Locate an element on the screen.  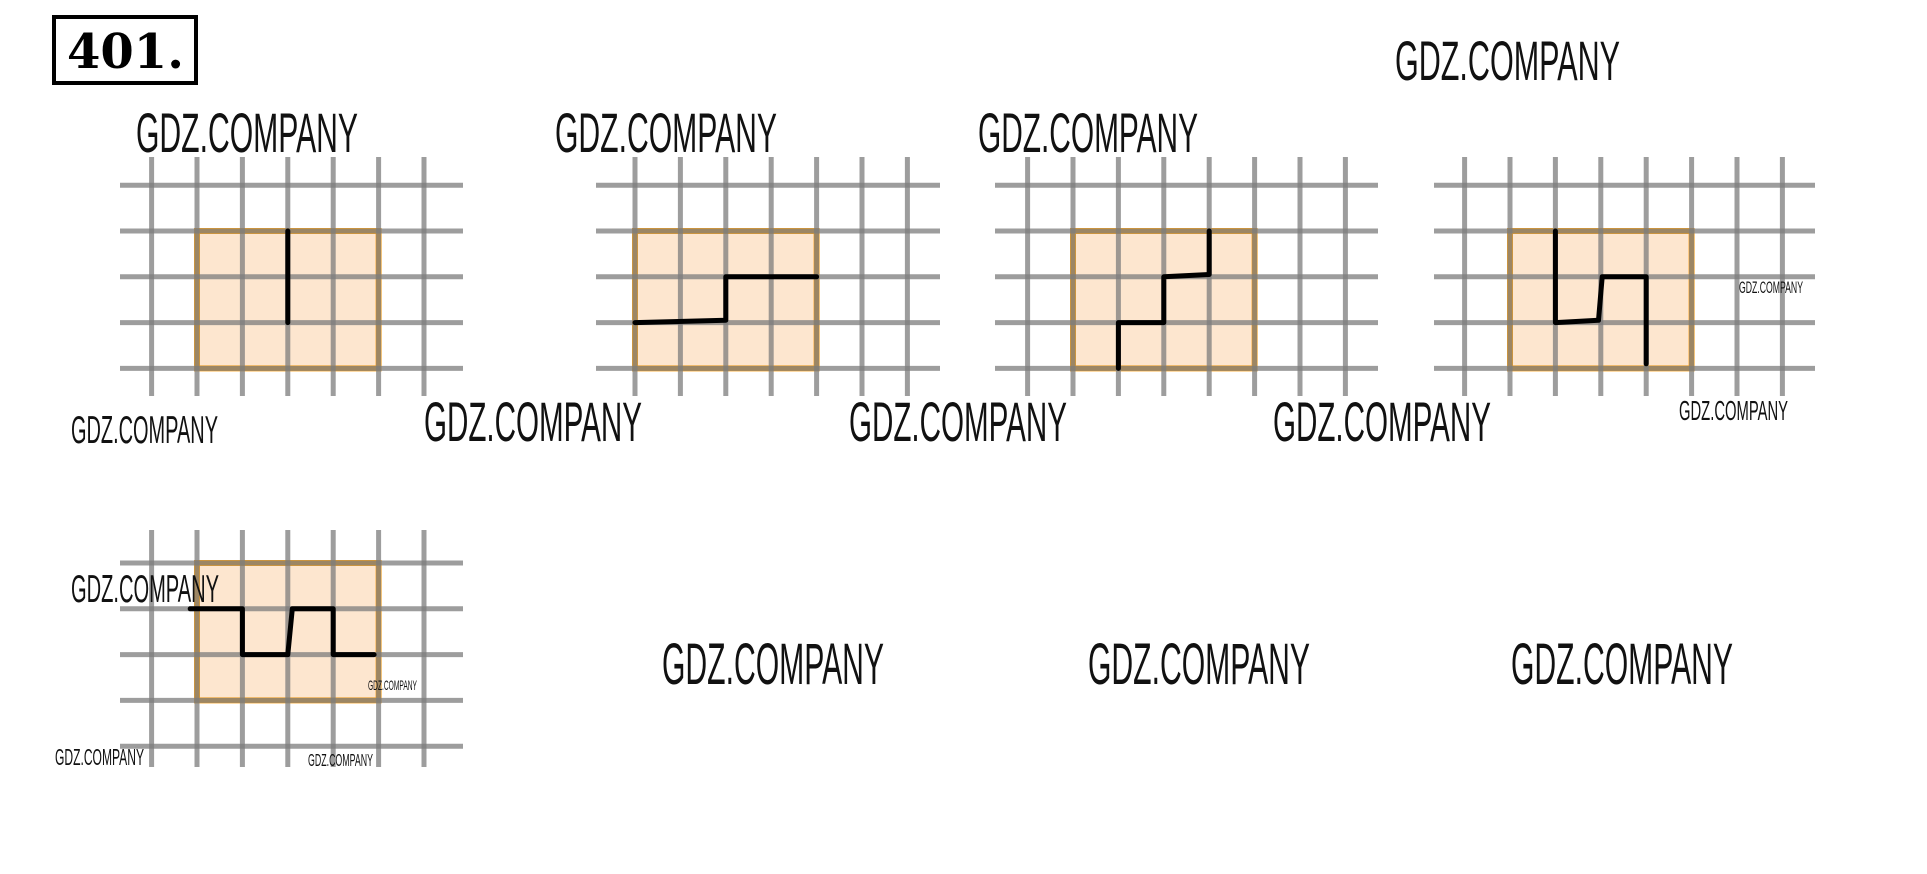
problem-number-box is located at coordinates (125, 50).